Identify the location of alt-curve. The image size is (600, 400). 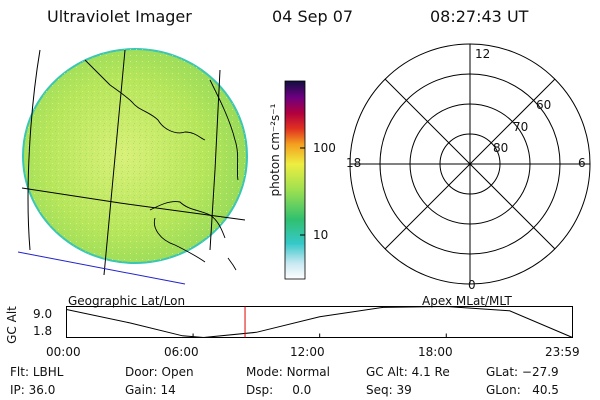
(319, 322).